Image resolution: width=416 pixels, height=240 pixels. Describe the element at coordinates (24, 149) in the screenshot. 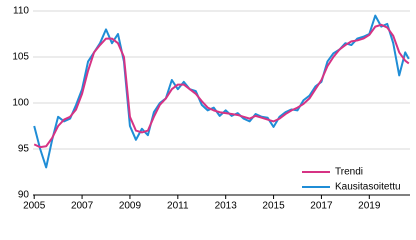

I see `y-tick-label: 95` at that location.